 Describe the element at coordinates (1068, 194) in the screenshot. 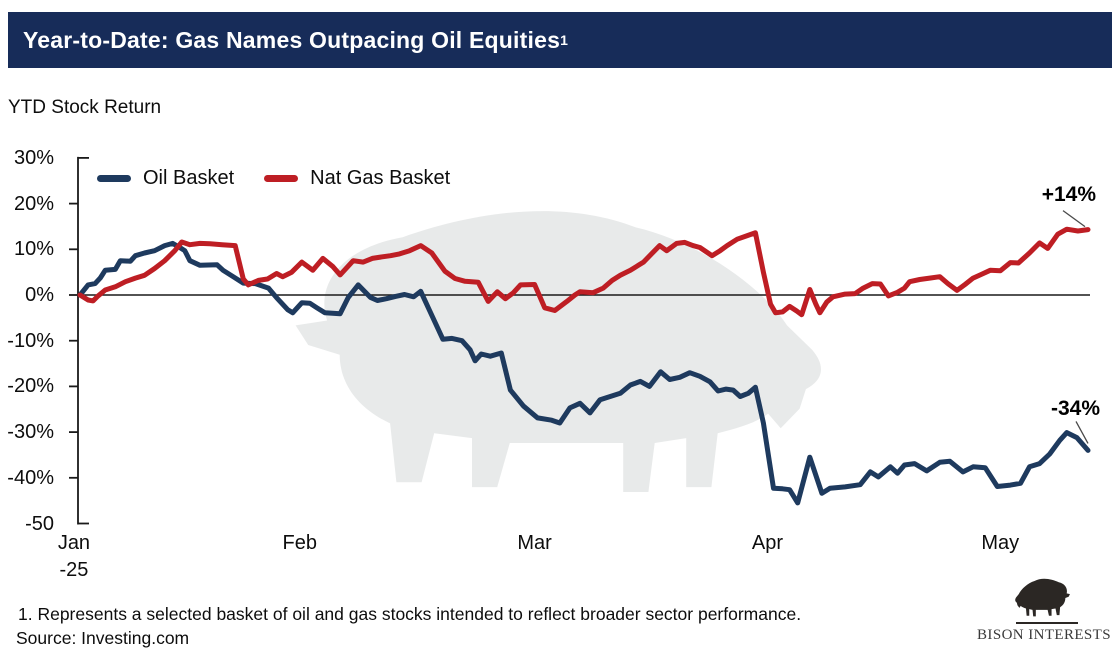

I see `gas-end-annotation: +14%` at that location.